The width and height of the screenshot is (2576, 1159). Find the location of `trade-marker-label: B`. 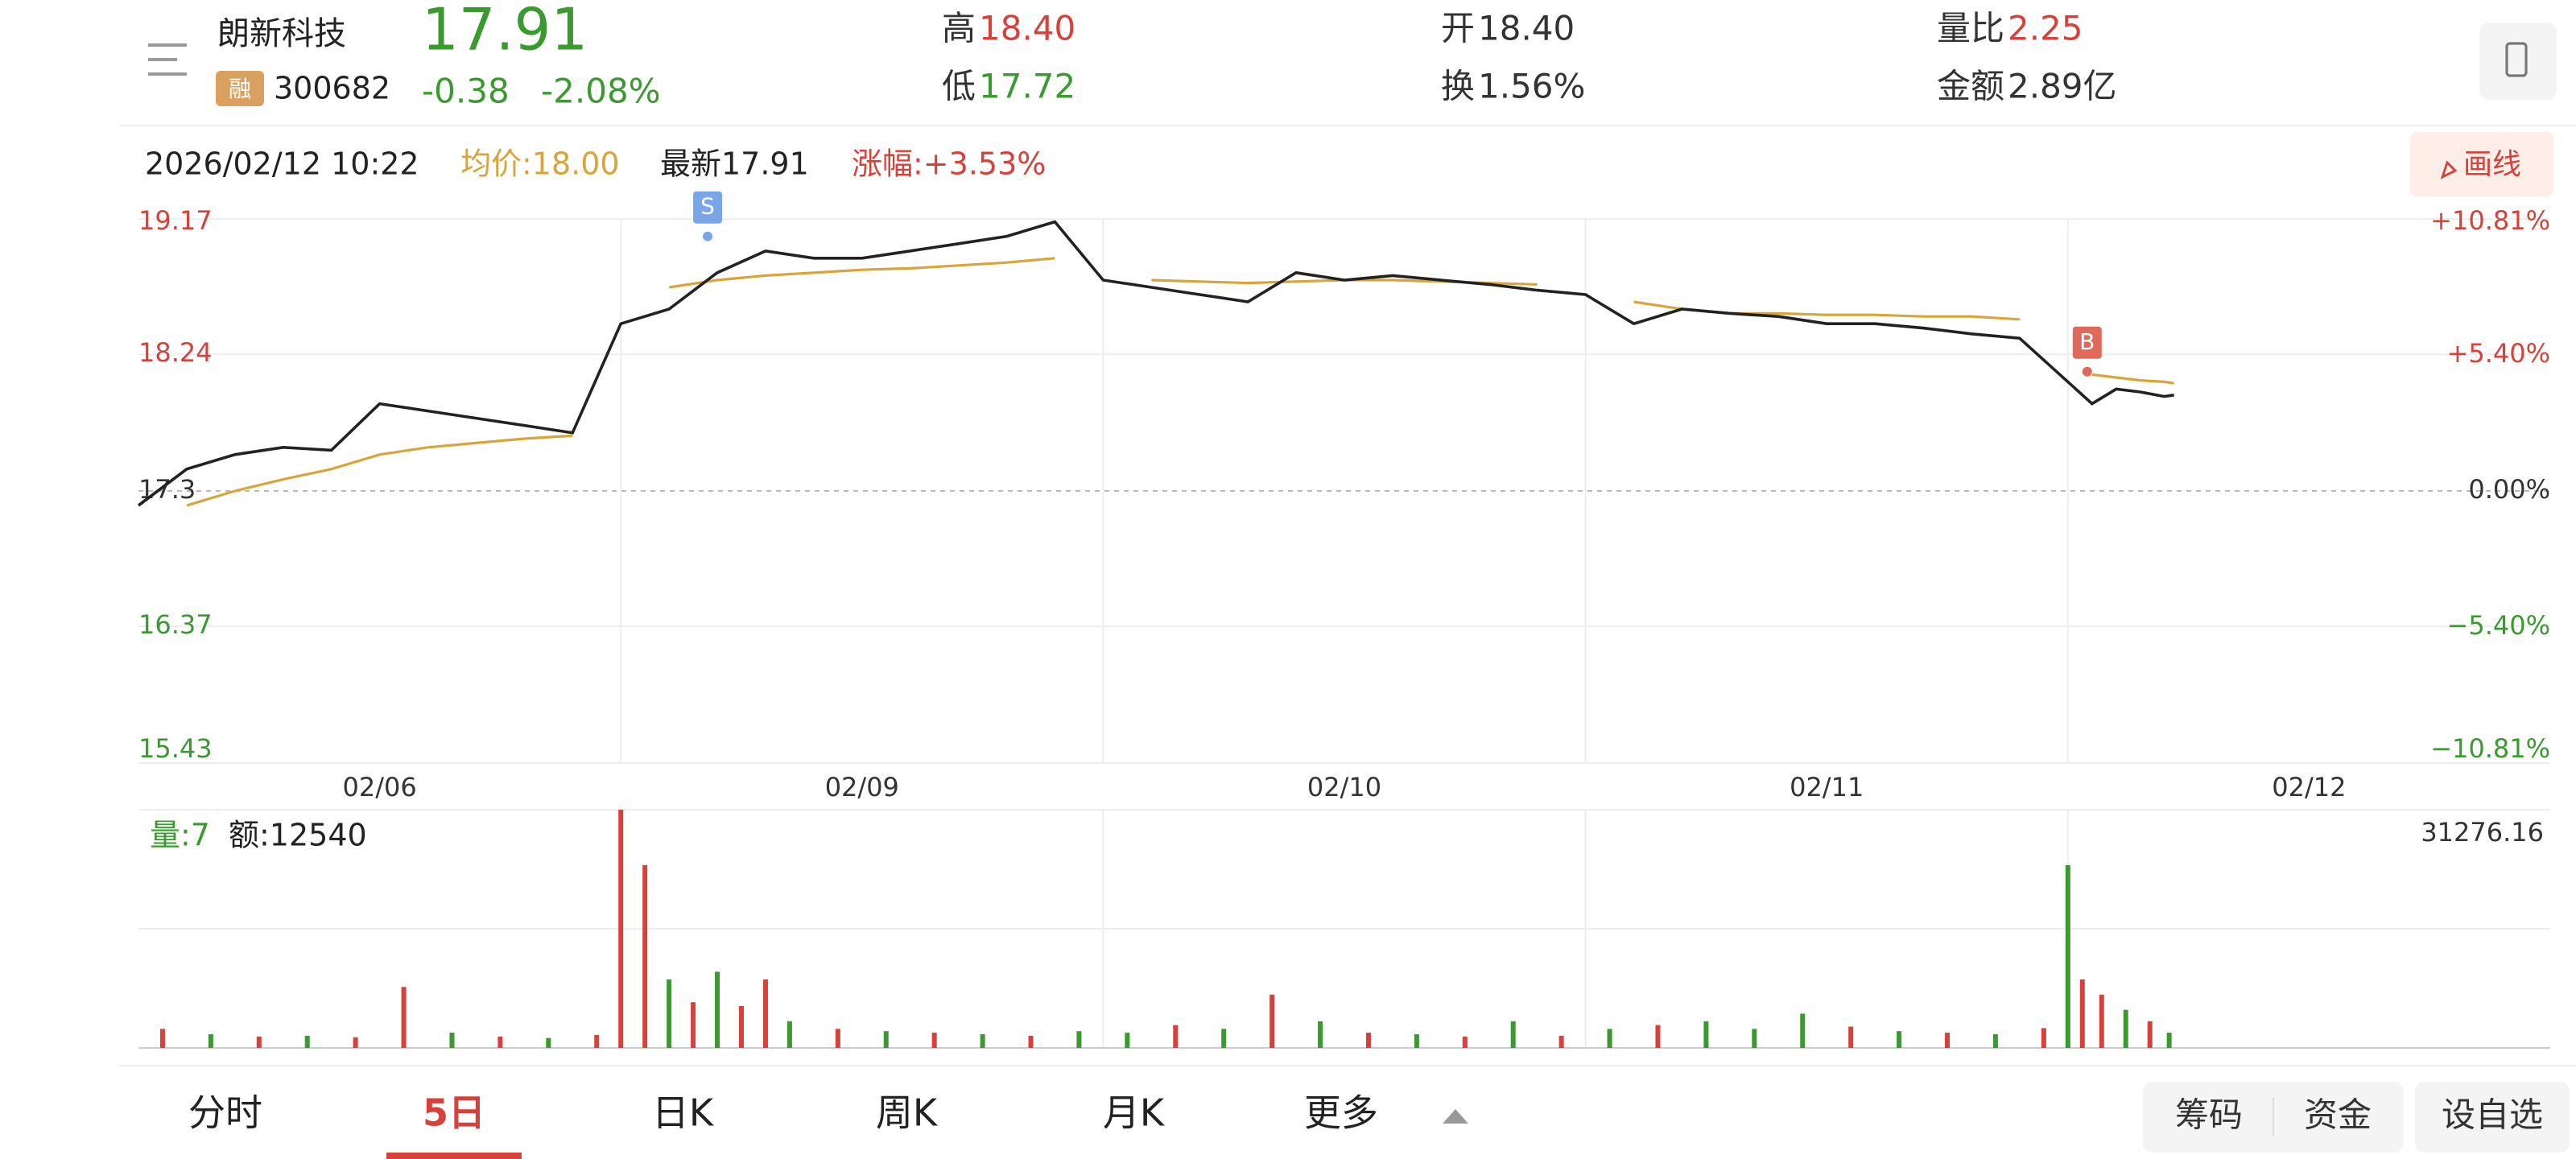

trade-marker-label: B is located at coordinates (2087, 341).